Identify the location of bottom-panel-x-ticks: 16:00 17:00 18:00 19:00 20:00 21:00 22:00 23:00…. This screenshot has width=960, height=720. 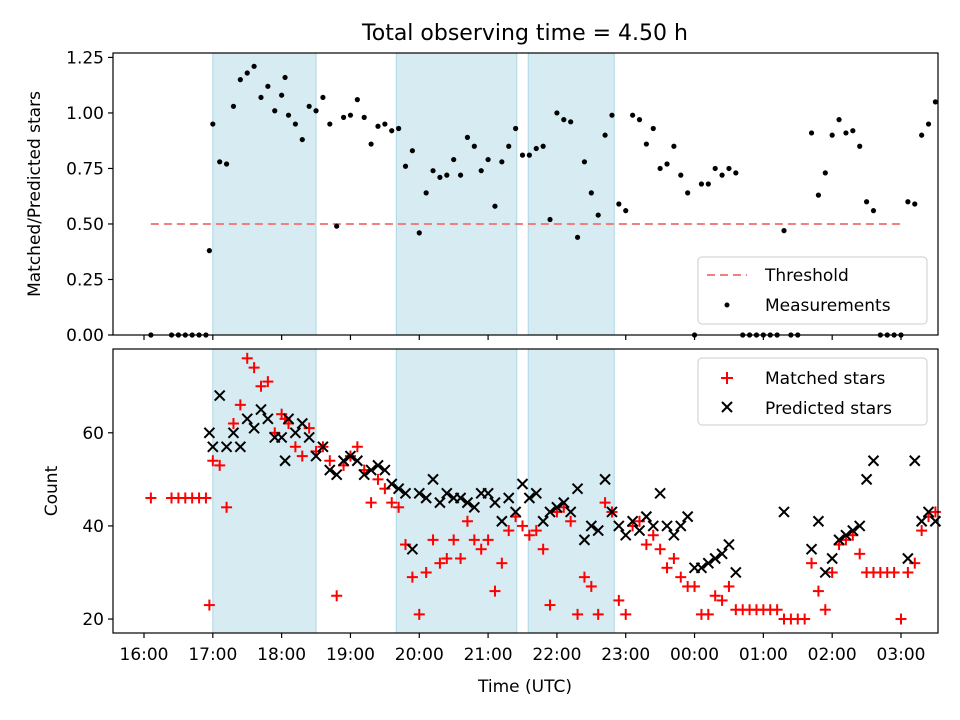
(523, 649).